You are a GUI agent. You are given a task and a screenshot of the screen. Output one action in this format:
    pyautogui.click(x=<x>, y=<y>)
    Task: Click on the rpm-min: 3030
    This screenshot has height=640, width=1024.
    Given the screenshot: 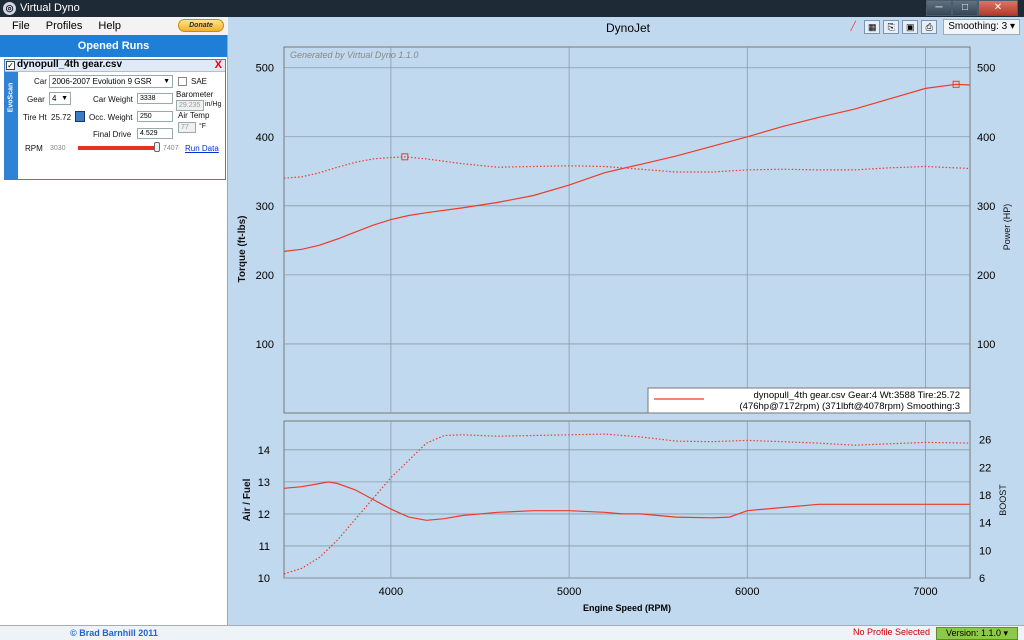 What is the action you would take?
    pyautogui.click(x=58, y=148)
    